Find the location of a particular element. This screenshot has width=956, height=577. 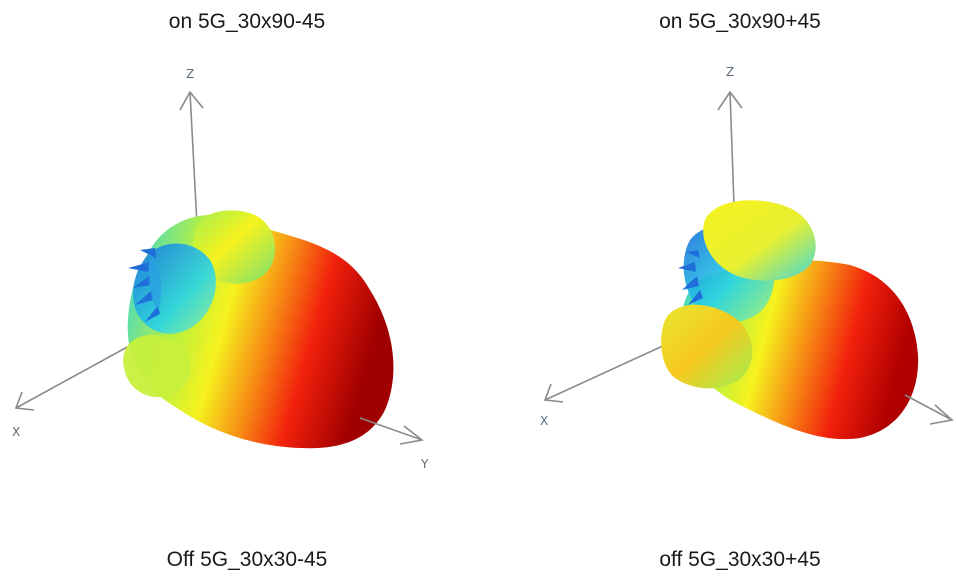

axis-label-x-left: X is located at coordinates (16, 432).